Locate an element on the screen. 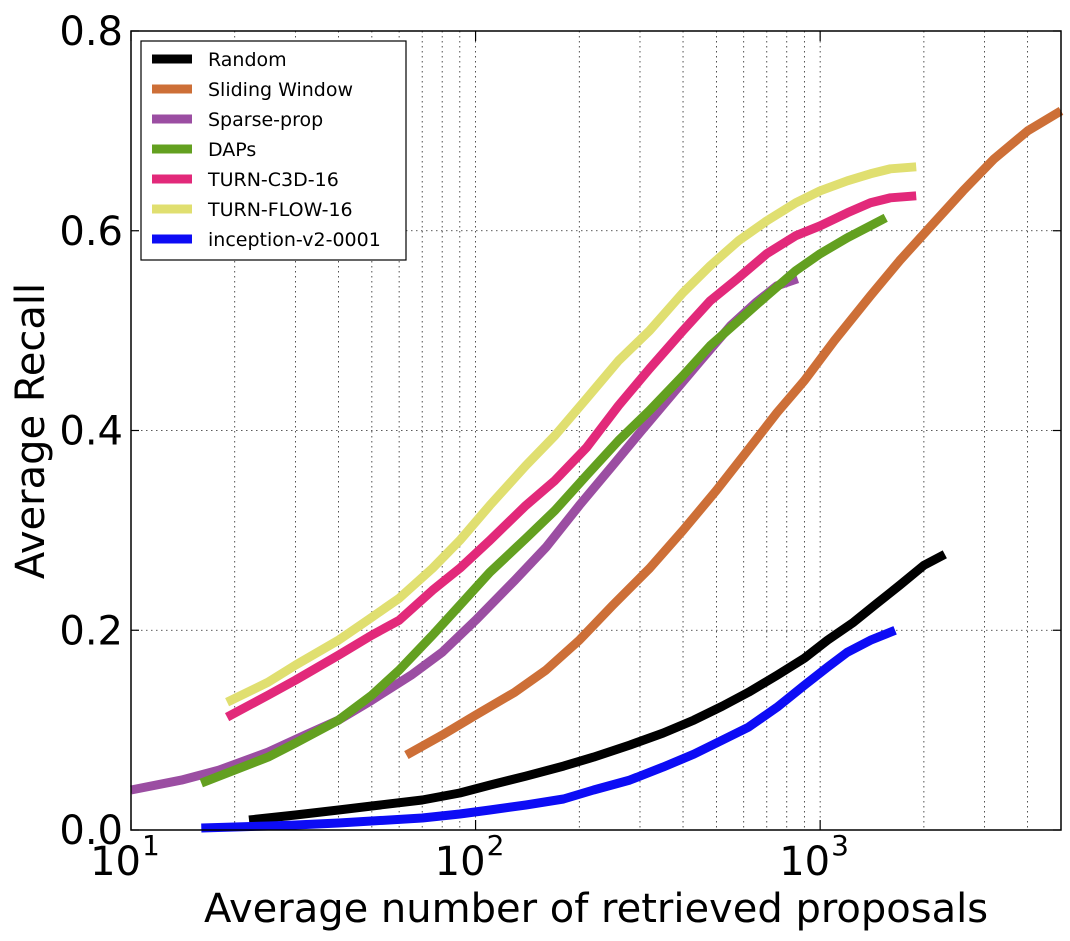 The height and width of the screenshot is (941, 1070). x-tick-labels: 10 1 10 2 10 3 is located at coordinates (469, 857).